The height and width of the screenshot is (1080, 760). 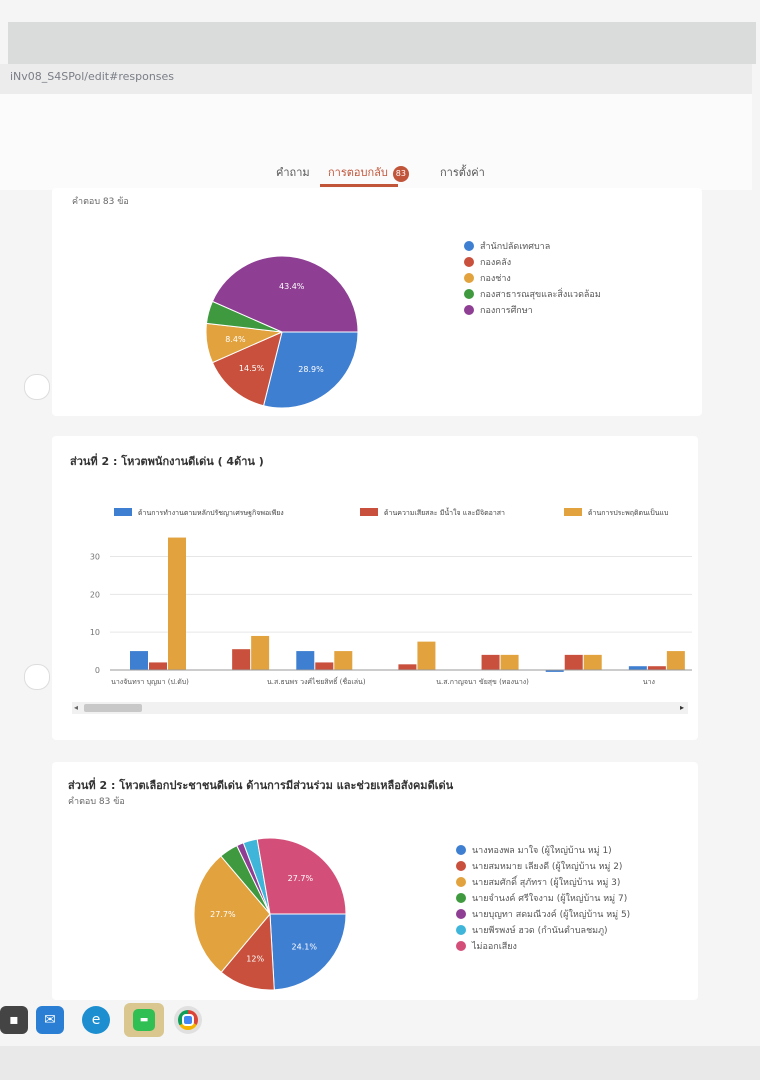 What do you see at coordinates (543, 946) in the screenshot?
I see `legend-item: ไม่ออกเสียง` at bounding box center [543, 946].